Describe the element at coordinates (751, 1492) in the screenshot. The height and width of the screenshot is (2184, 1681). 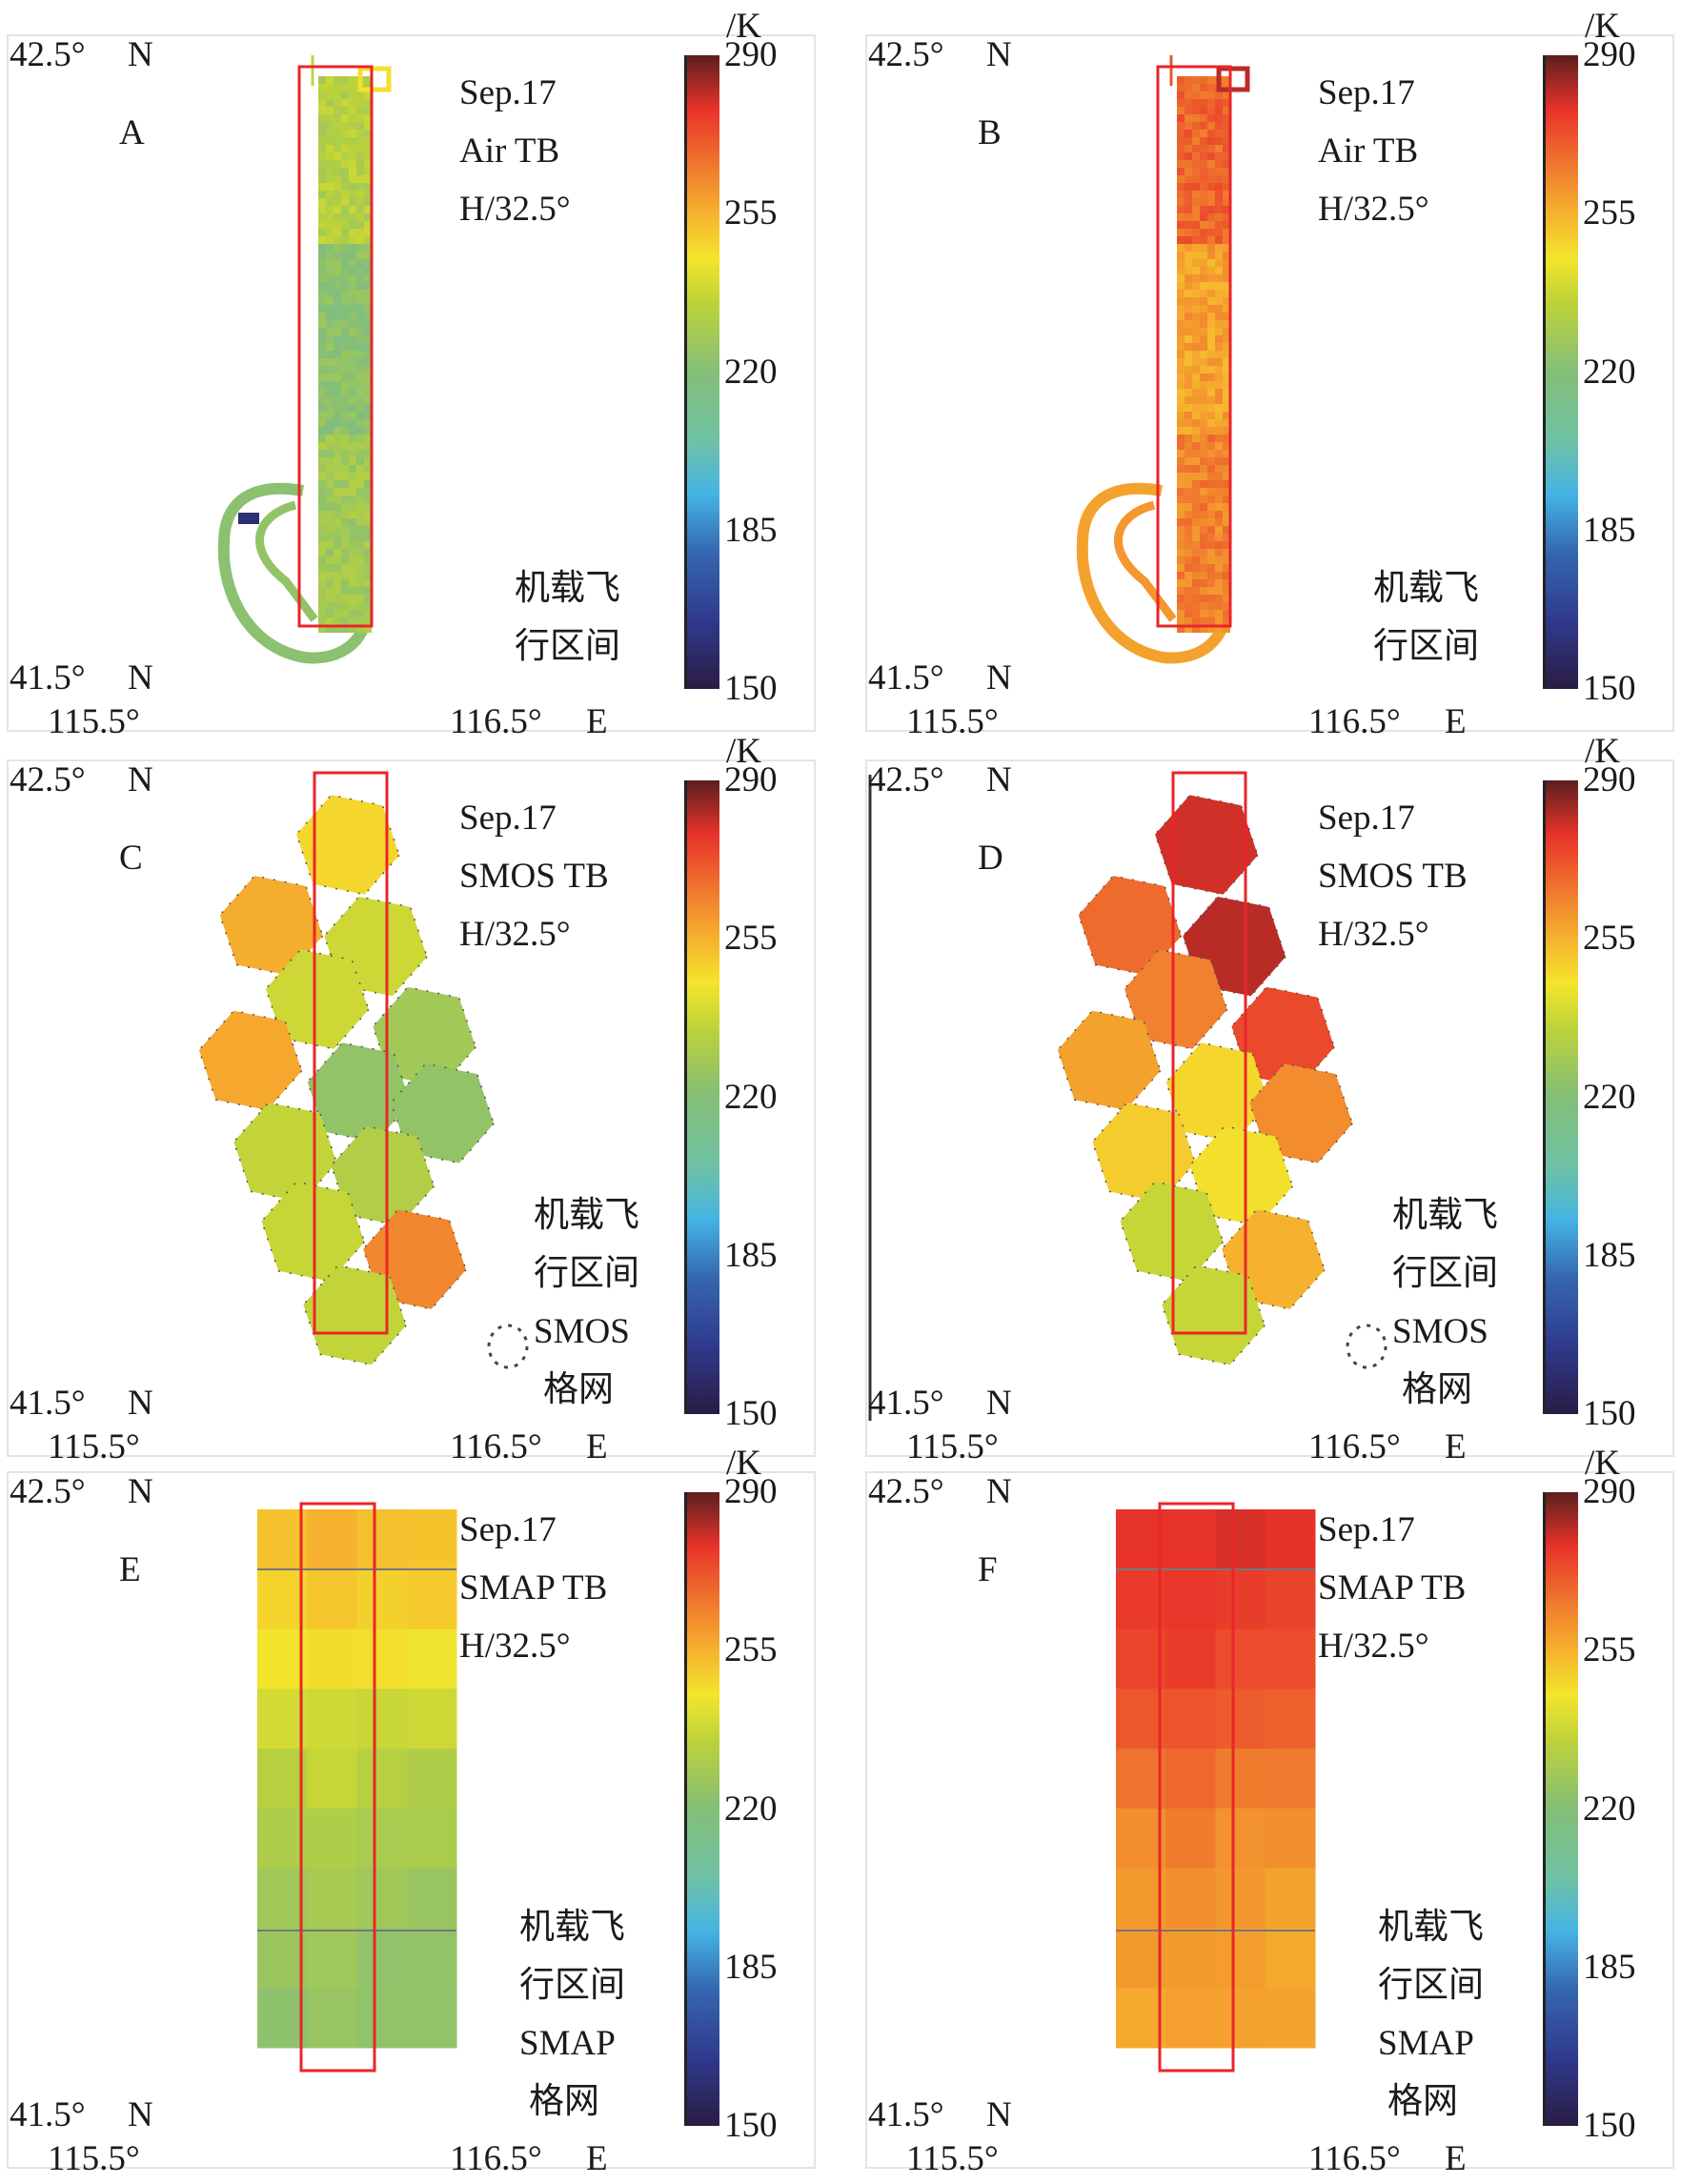
I see `colorbar-tick-label: 290` at that location.